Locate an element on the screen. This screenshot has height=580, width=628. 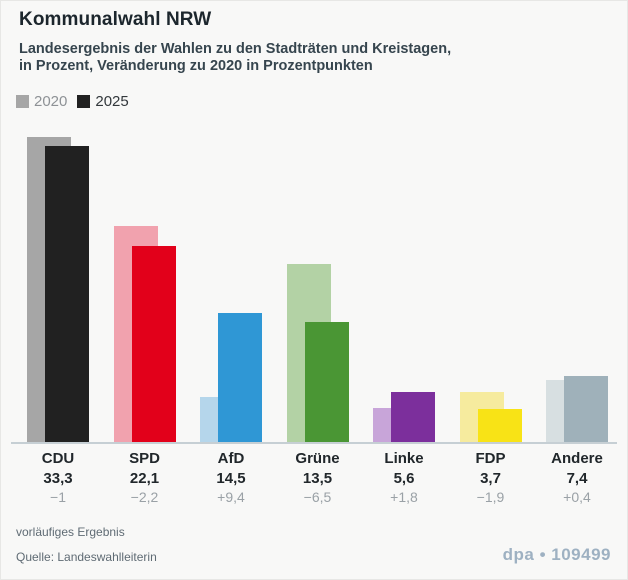
legend-swatch-2025 is located at coordinates (84, 101).